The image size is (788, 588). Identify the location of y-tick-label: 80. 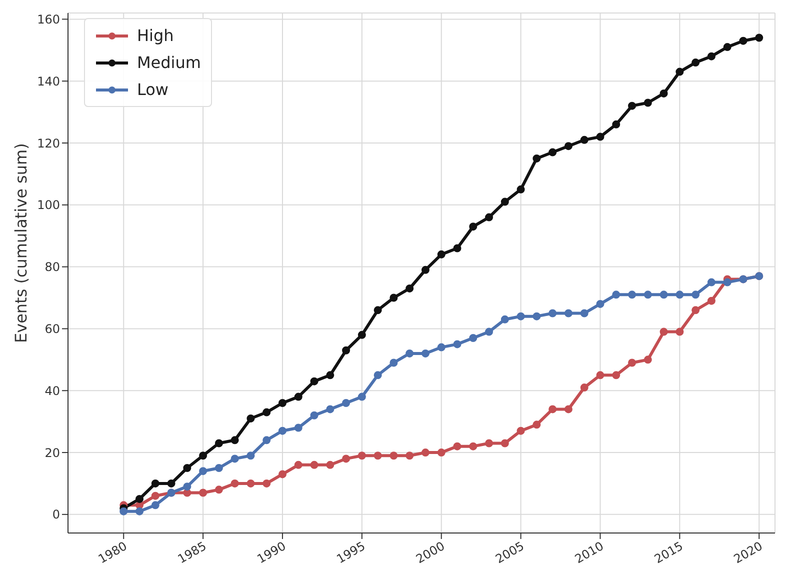
(52, 267).